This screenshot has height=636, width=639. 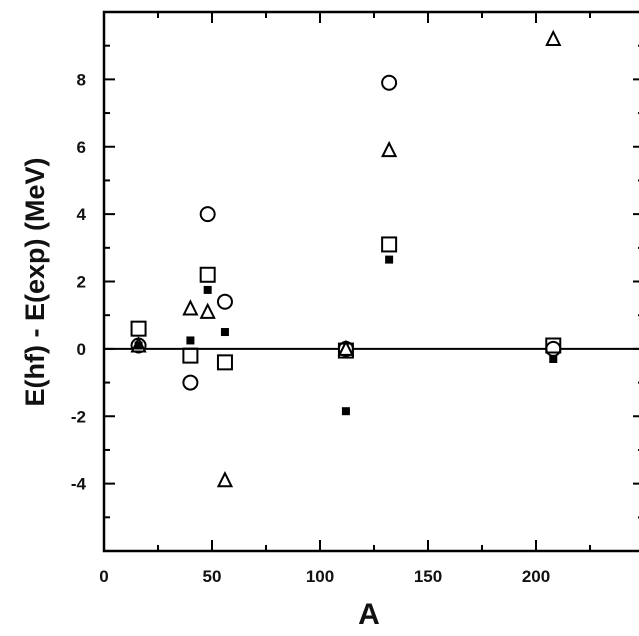 I want to click on y-tick-label: -2, so click(x=78, y=416).